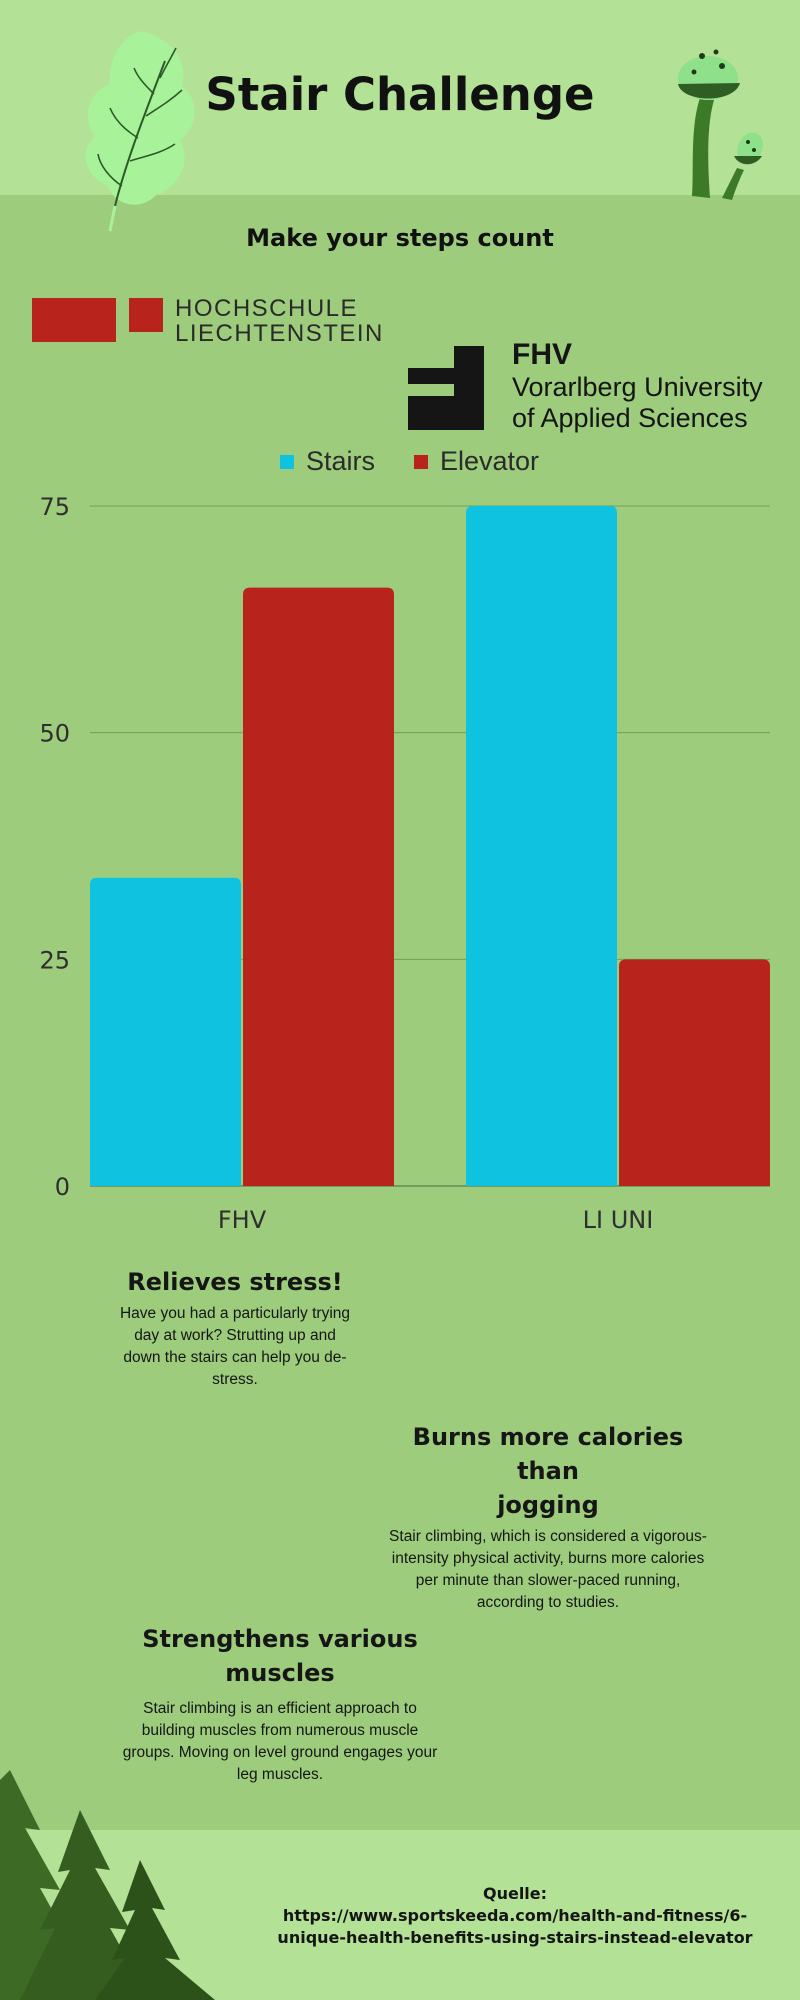 The image size is (800, 2000). What do you see at coordinates (165, 1031) in the screenshot?
I see `bar-stairs-fhv` at bounding box center [165, 1031].